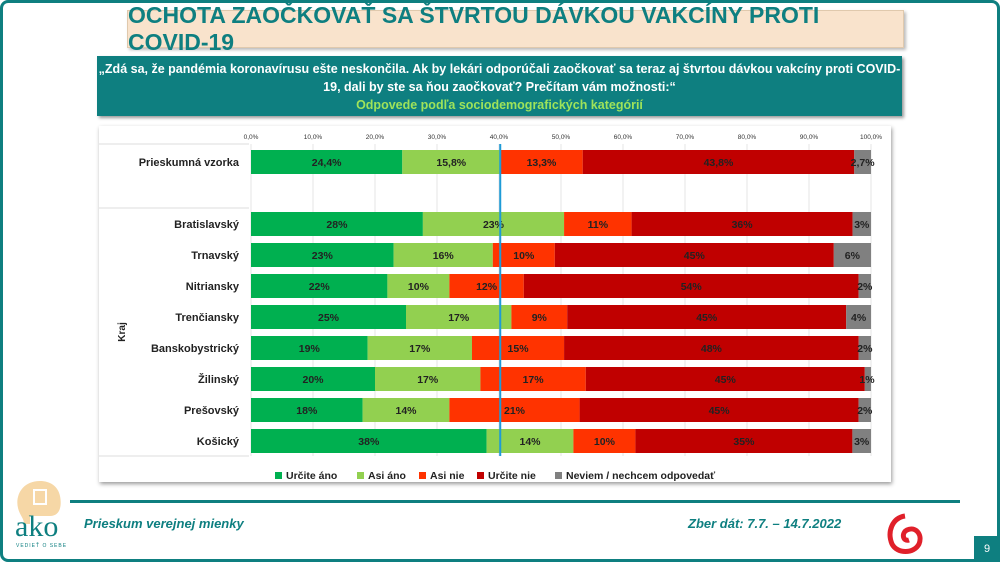  Describe the element at coordinates (871, 137) in the screenshot. I see `x-tick-label: 100,0%` at that location.